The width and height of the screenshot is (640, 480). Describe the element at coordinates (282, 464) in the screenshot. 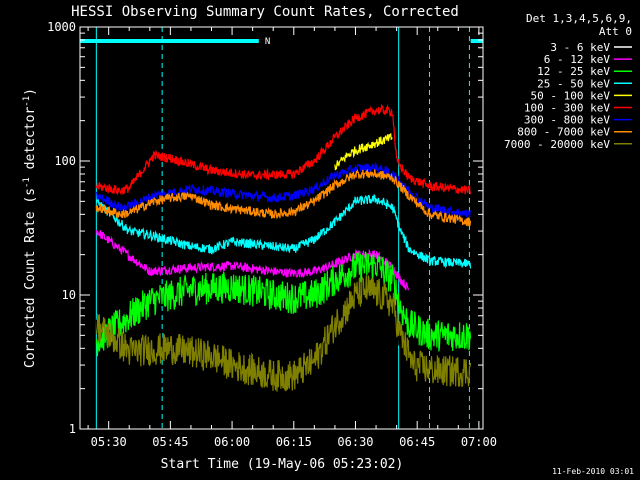

I see `x-axis-label: Start Time (19-May-06 05:23:02)` at that location.